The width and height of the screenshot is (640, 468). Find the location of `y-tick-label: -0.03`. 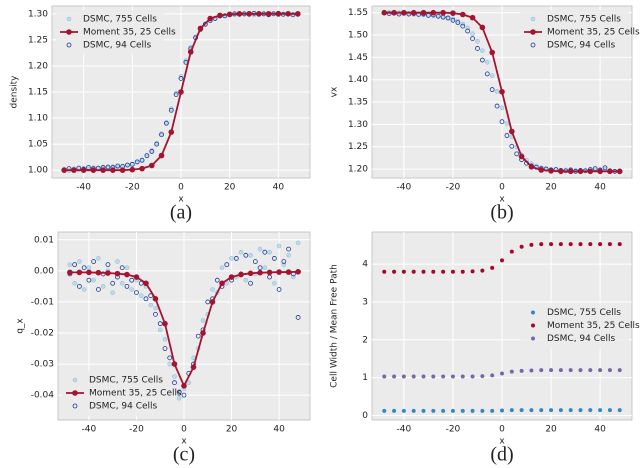

y-tick-label: -0.03 is located at coordinates (42, 365).